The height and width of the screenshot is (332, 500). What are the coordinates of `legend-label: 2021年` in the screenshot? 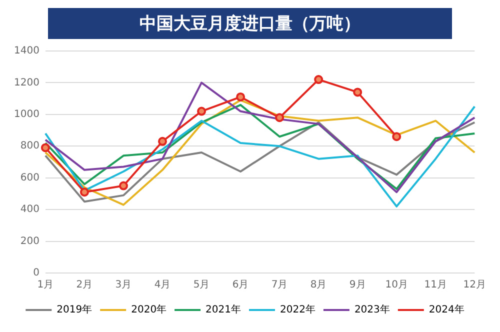 It's located at (224, 310).